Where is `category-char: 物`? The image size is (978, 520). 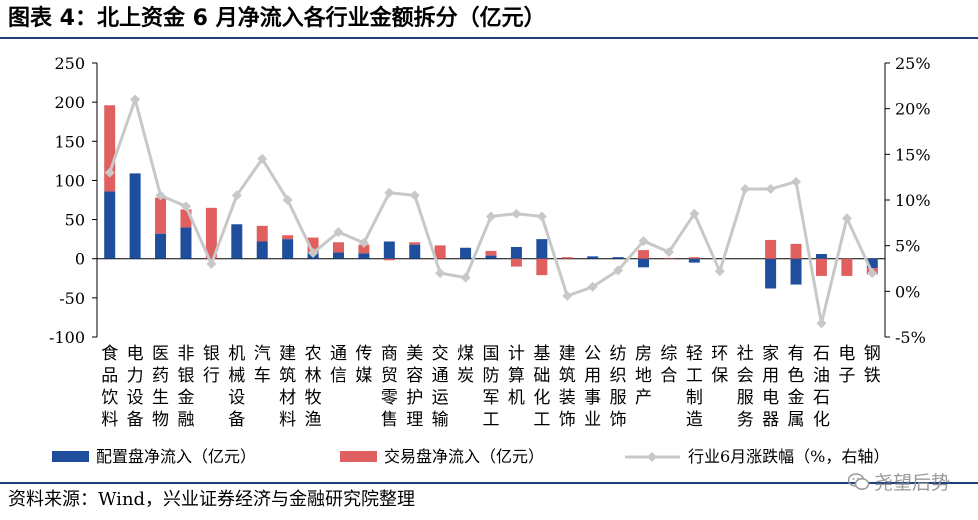
category-char: 物 is located at coordinates (160, 420).